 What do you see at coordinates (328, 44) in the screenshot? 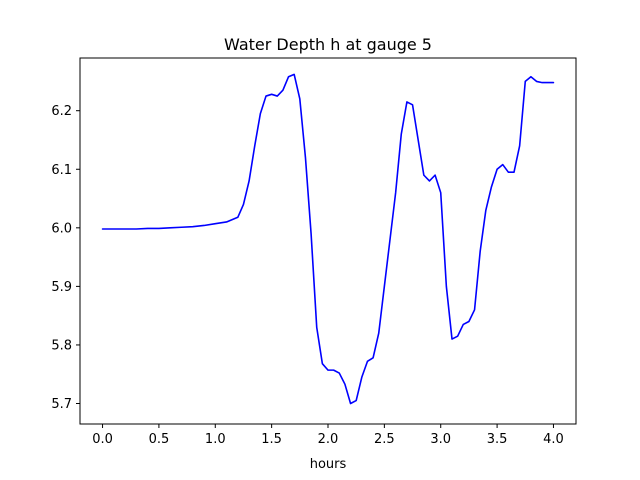
I see `chart-title: Water Depth h at gauge 5` at bounding box center [328, 44].